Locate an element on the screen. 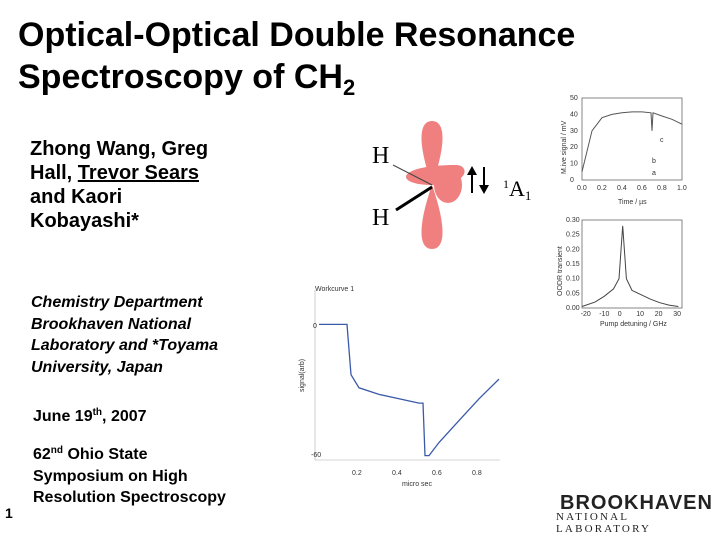 Image resolution: width=720 pixels, height=540 pixels. electronic-state-label: 1A1 is located at coordinates (517, 189).